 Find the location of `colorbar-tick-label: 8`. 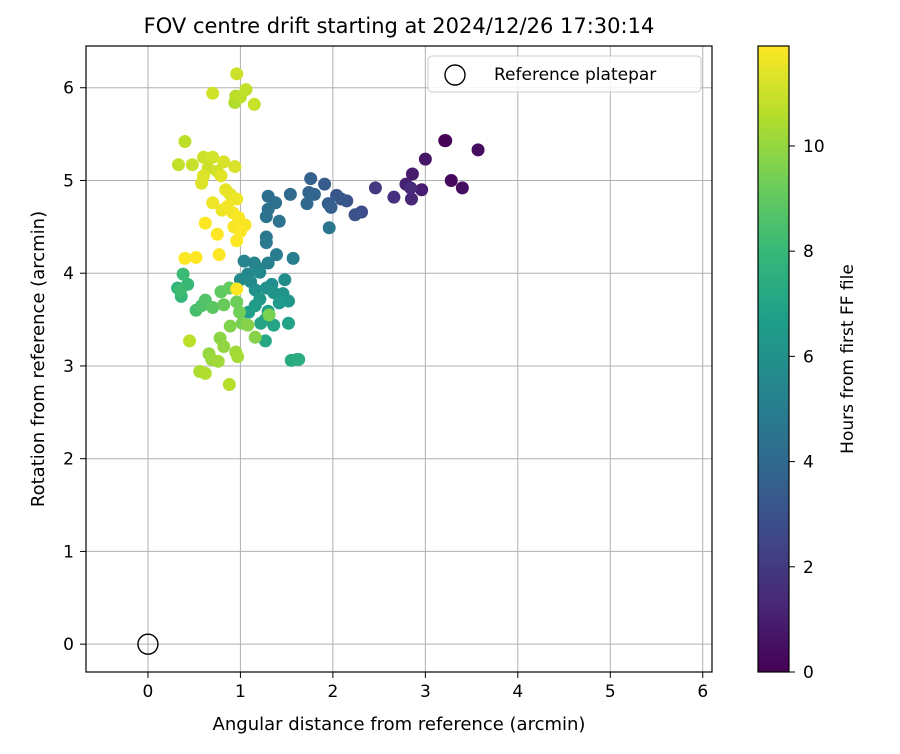

colorbar-tick-label: 8 is located at coordinates (808, 252).